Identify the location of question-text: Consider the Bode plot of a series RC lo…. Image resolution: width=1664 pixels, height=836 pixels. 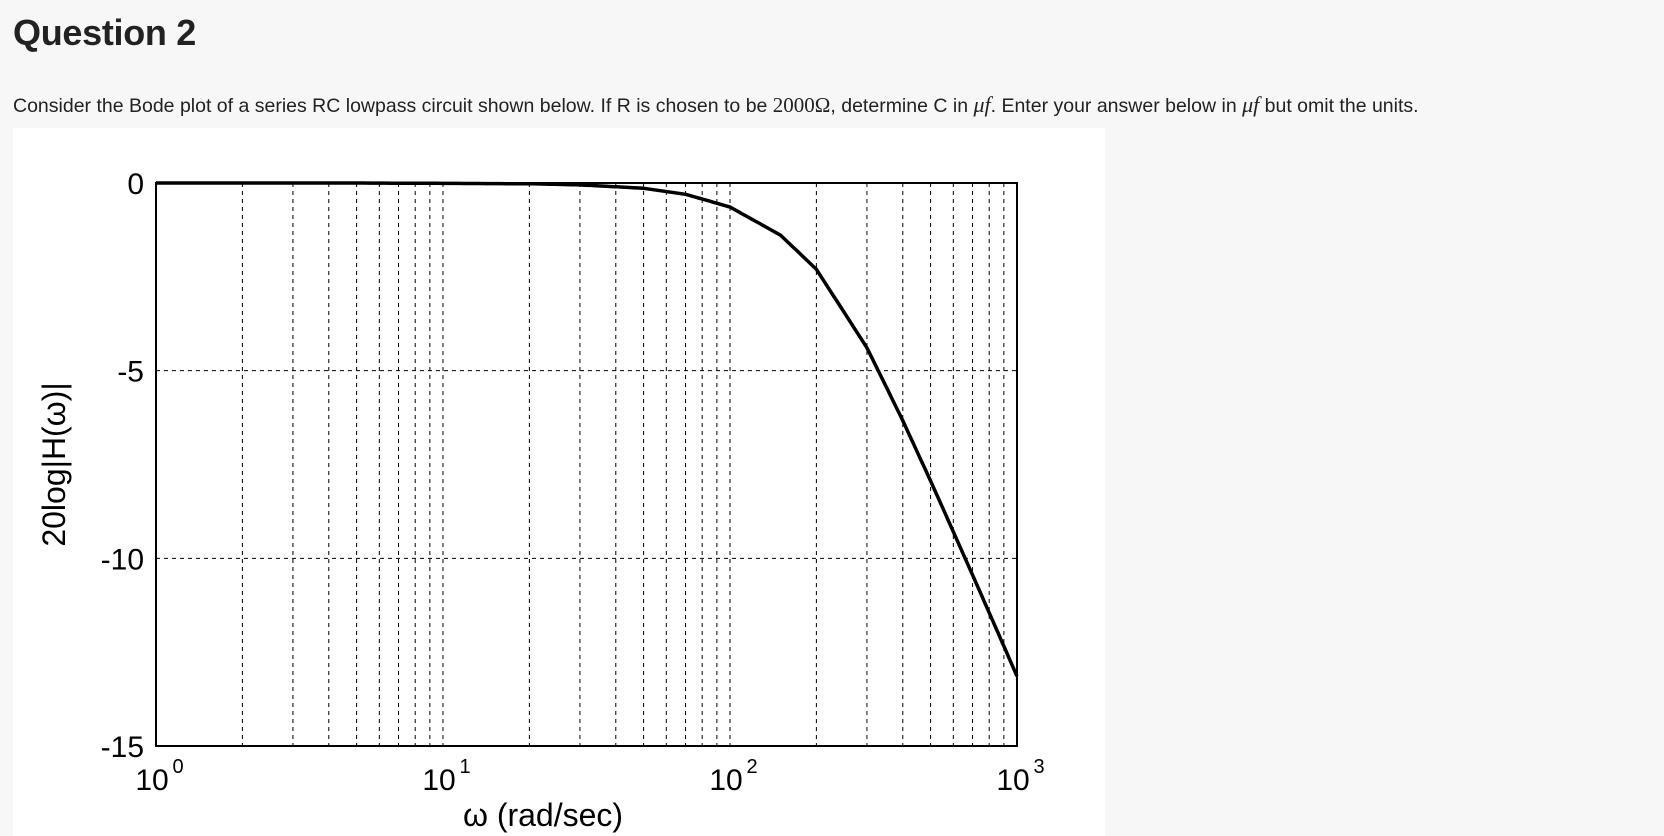
(716, 105).